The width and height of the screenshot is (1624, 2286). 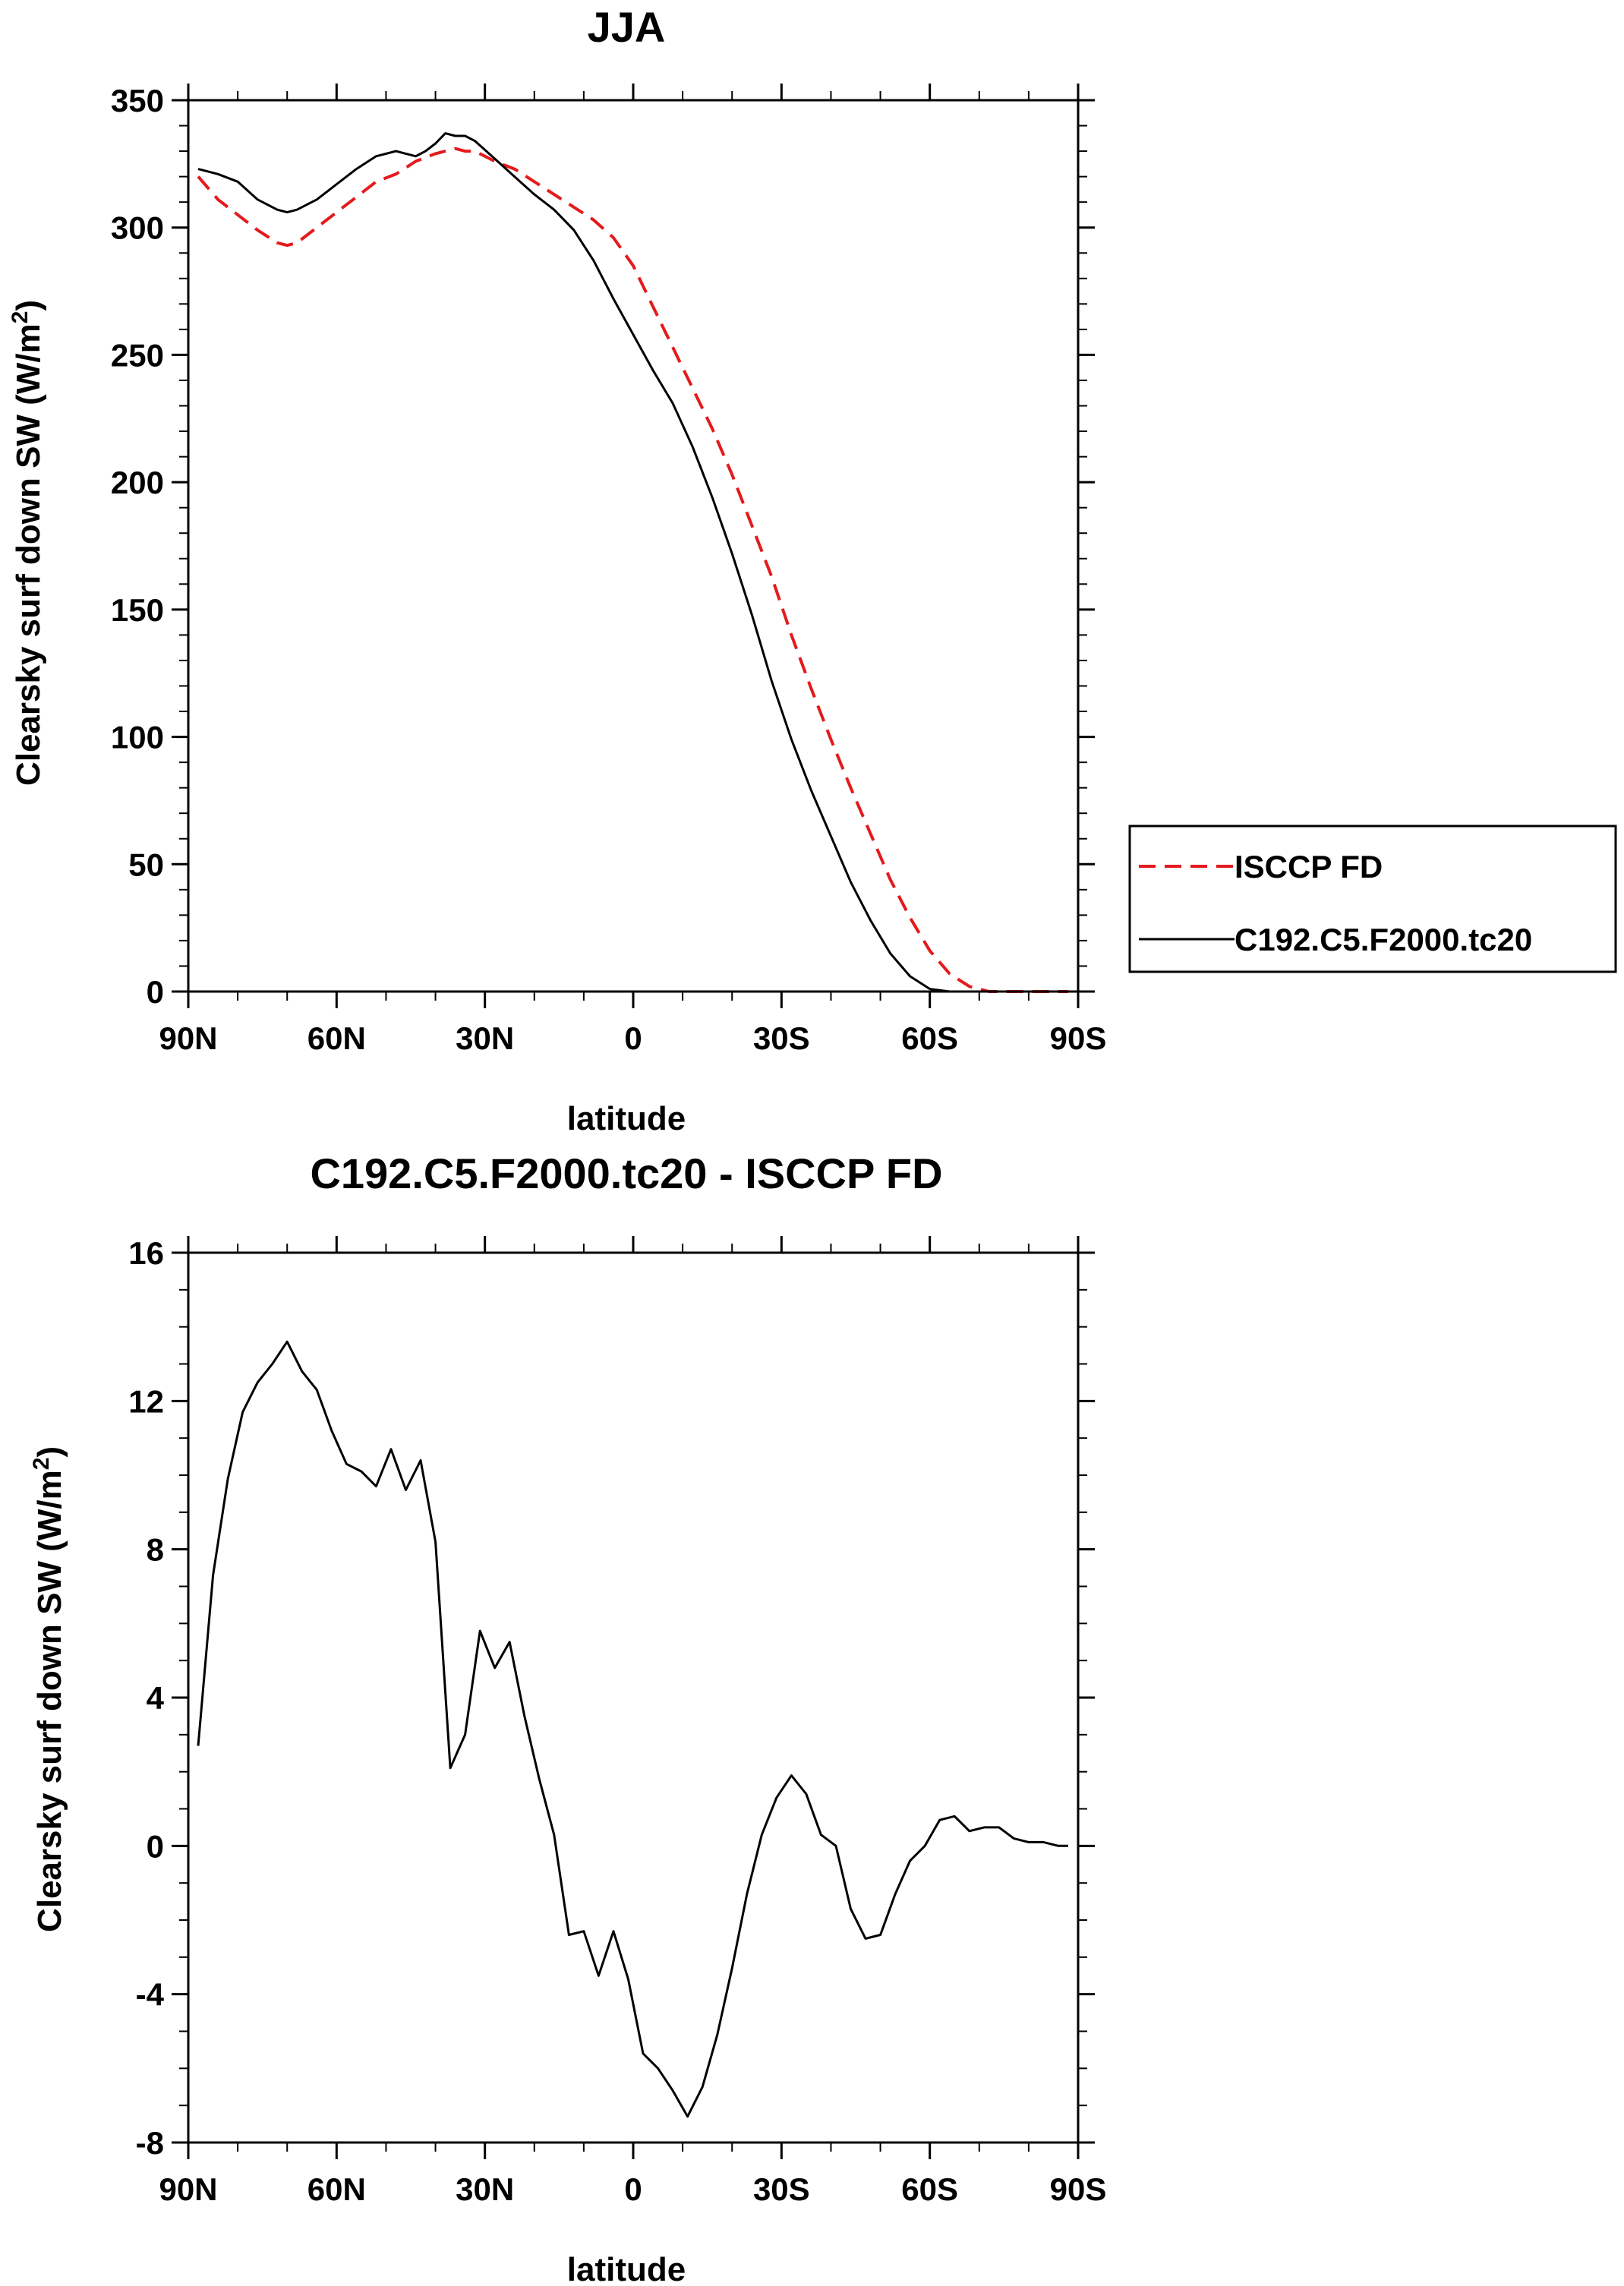 I want to click on y-tick-label: 12, so click(x=146, y=1401).